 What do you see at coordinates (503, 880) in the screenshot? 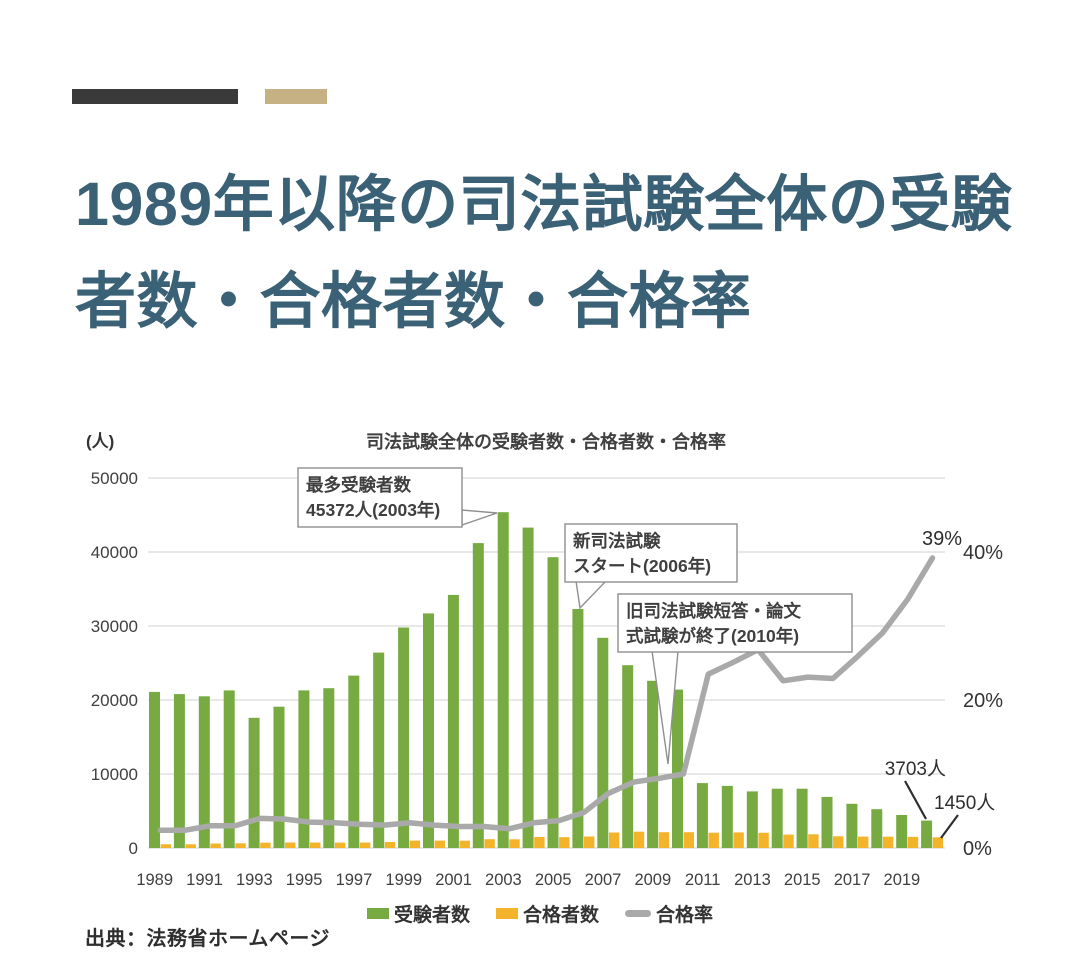
I see `svg-text: 2003` at bounding box center [503, 880].